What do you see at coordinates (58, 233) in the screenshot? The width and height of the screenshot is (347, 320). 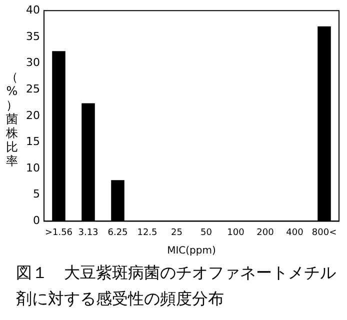 I see `x-tick-label: >1.56` at bounding box center [58, 233].